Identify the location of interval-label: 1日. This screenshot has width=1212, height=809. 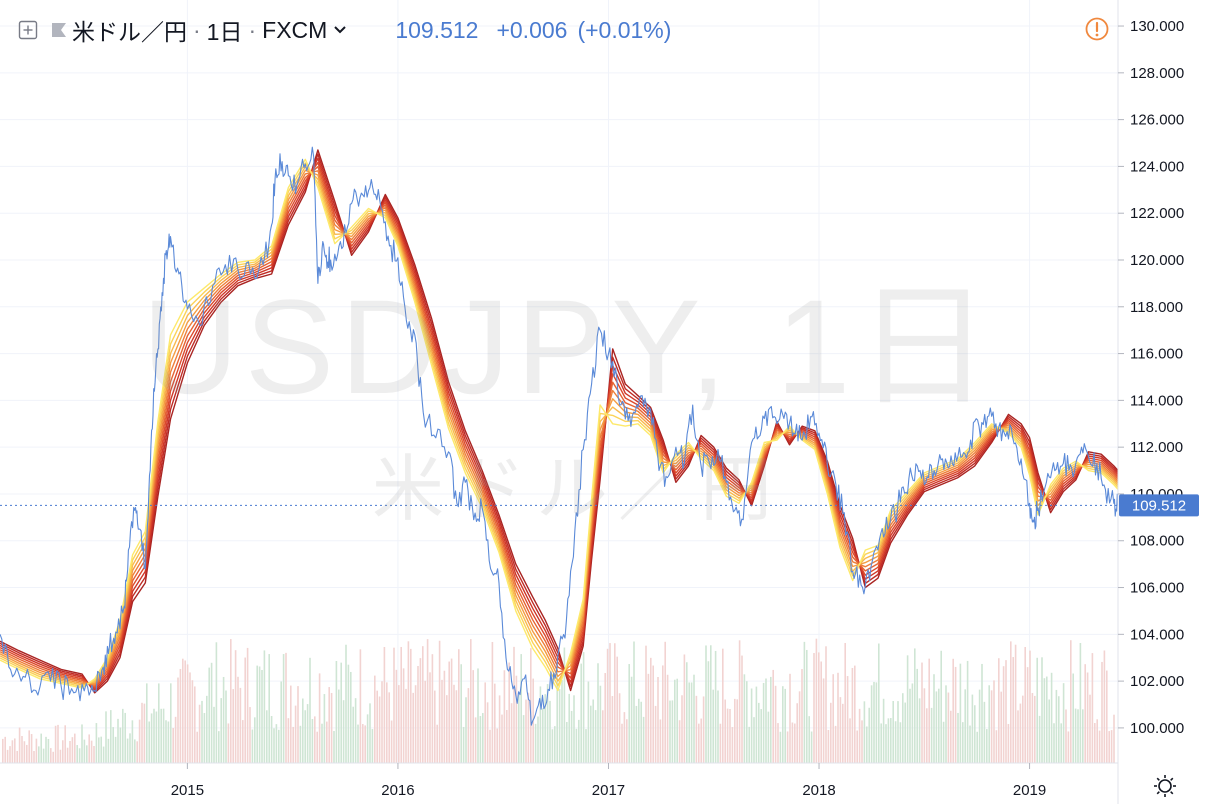
(224, 32).